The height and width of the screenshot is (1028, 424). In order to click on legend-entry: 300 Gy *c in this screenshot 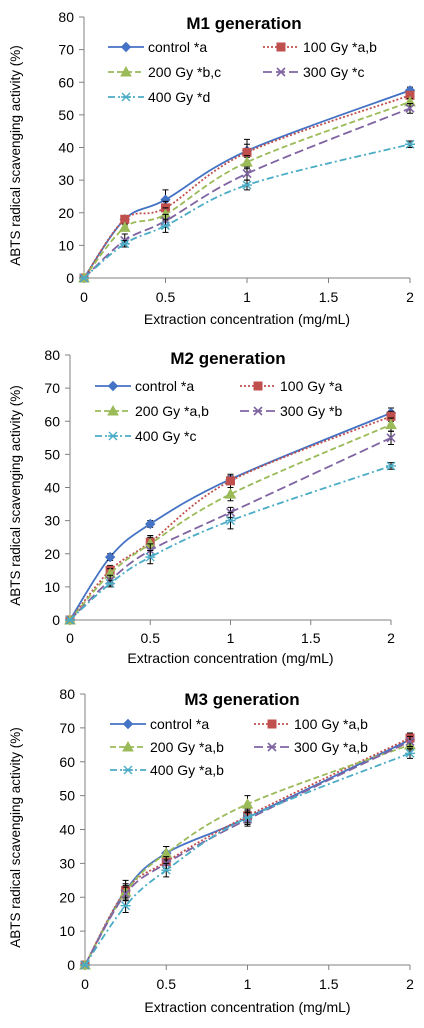, I will do `click(313, 72)`.